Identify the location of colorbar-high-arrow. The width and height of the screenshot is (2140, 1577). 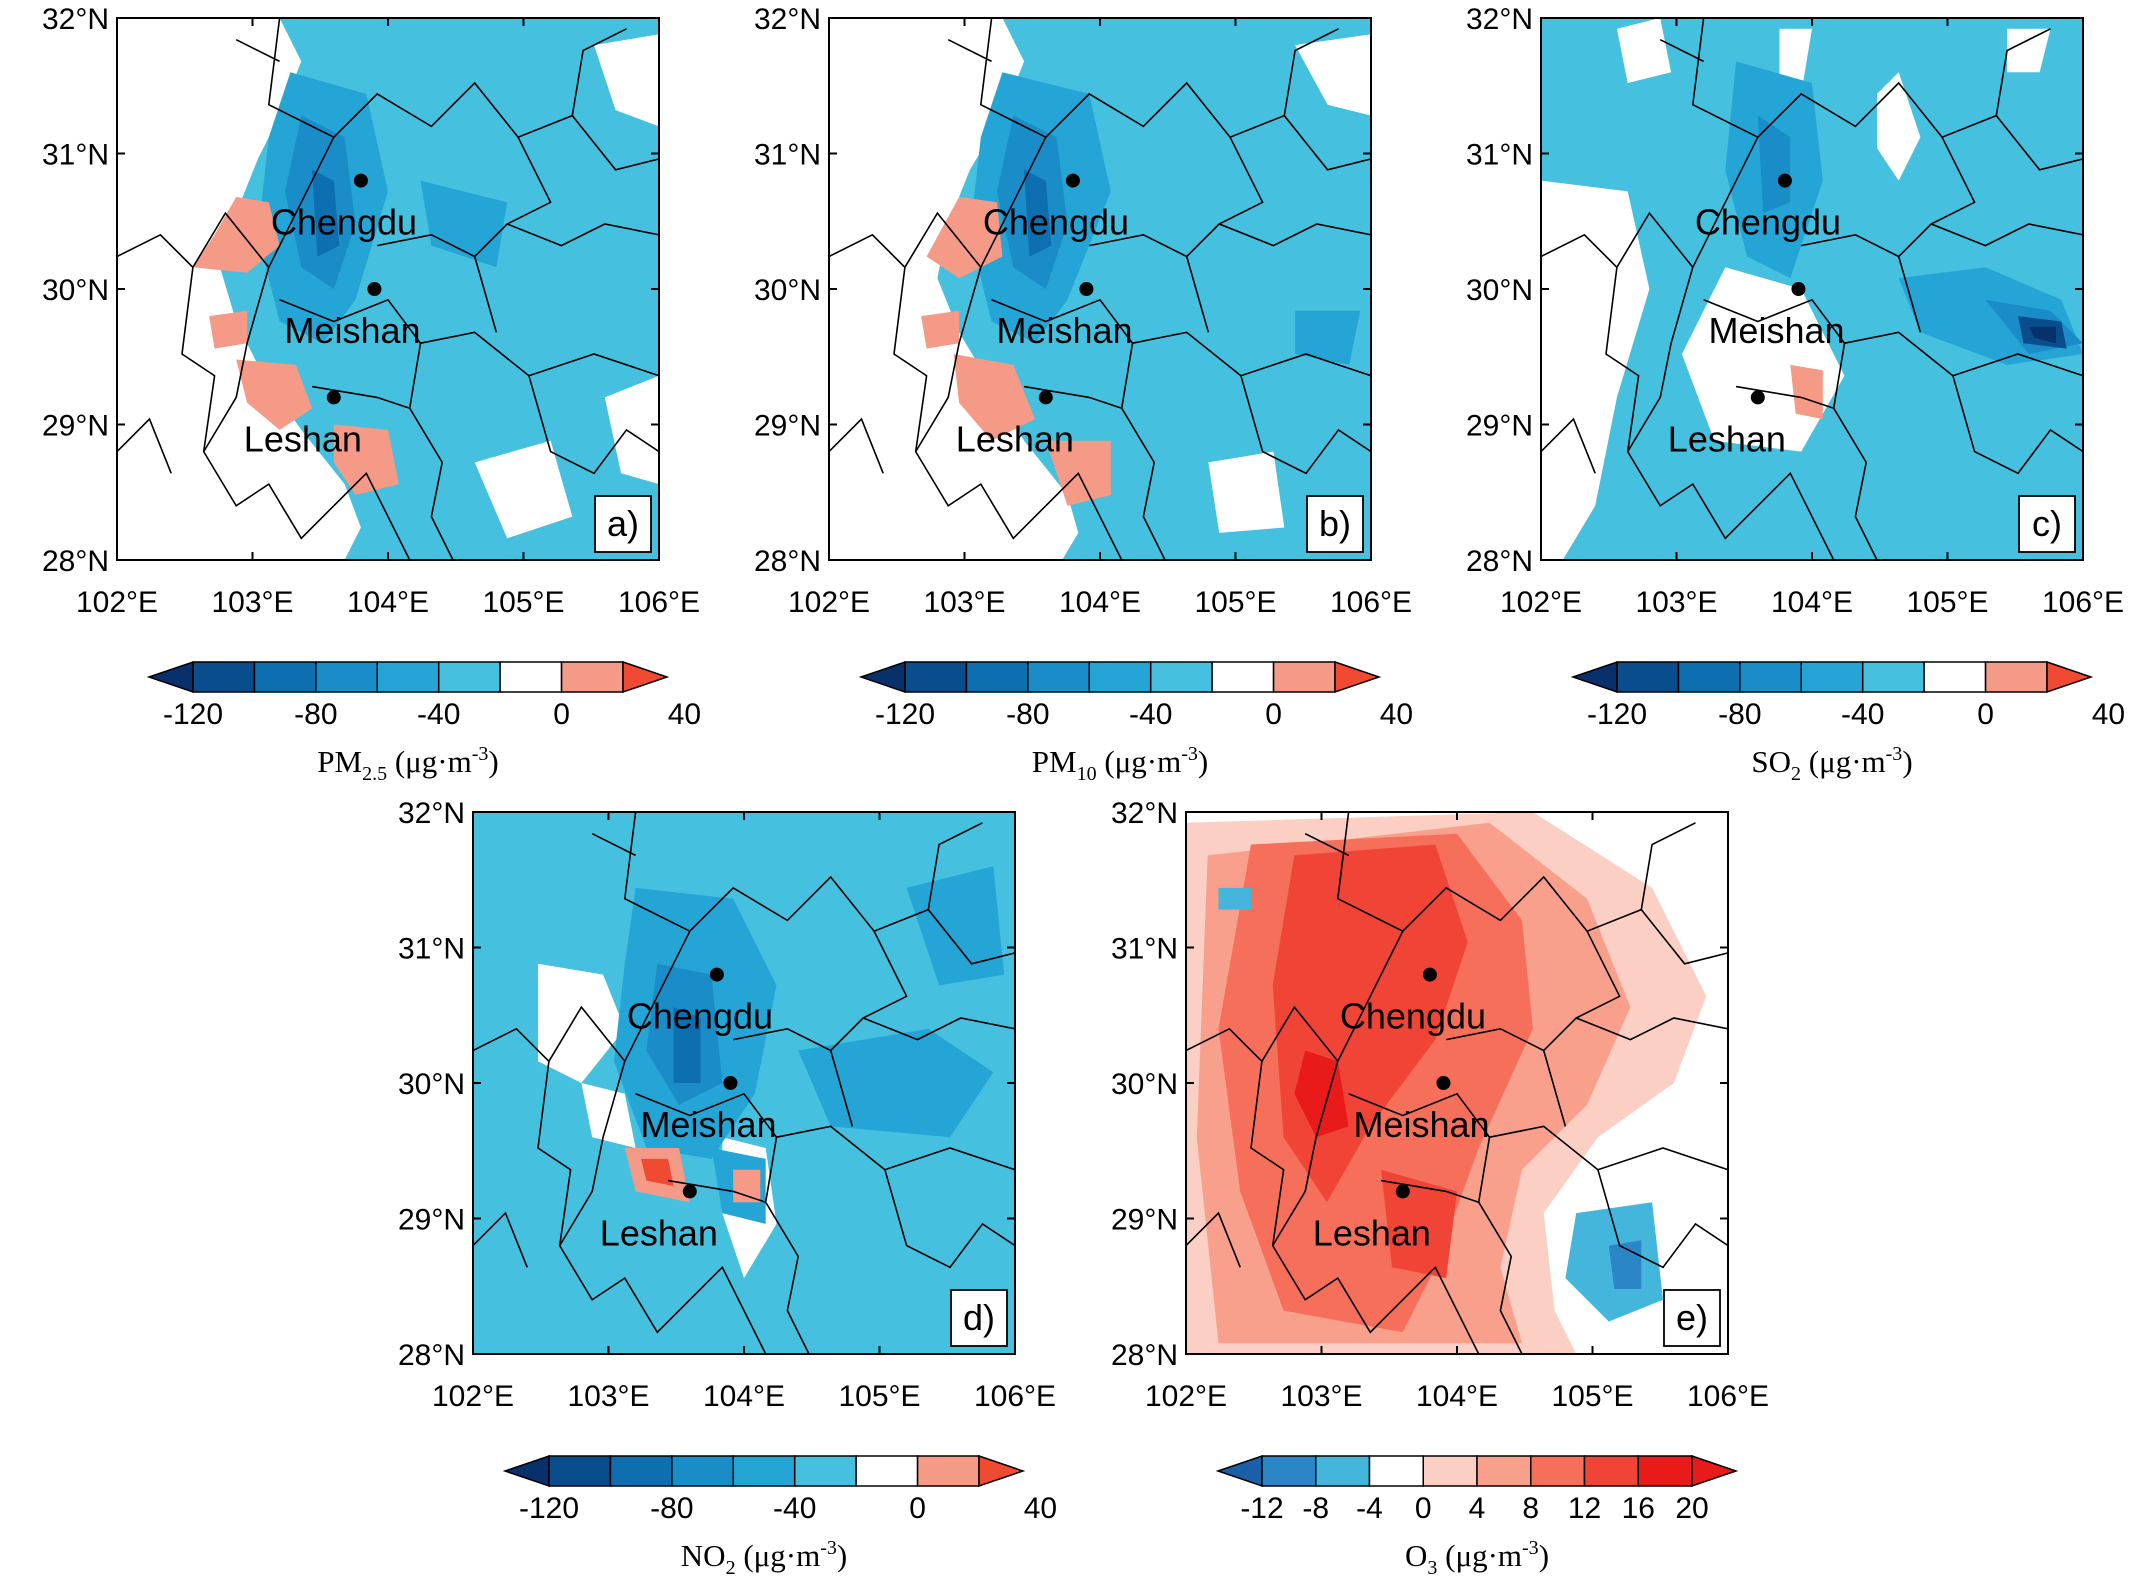
(2070, 677).